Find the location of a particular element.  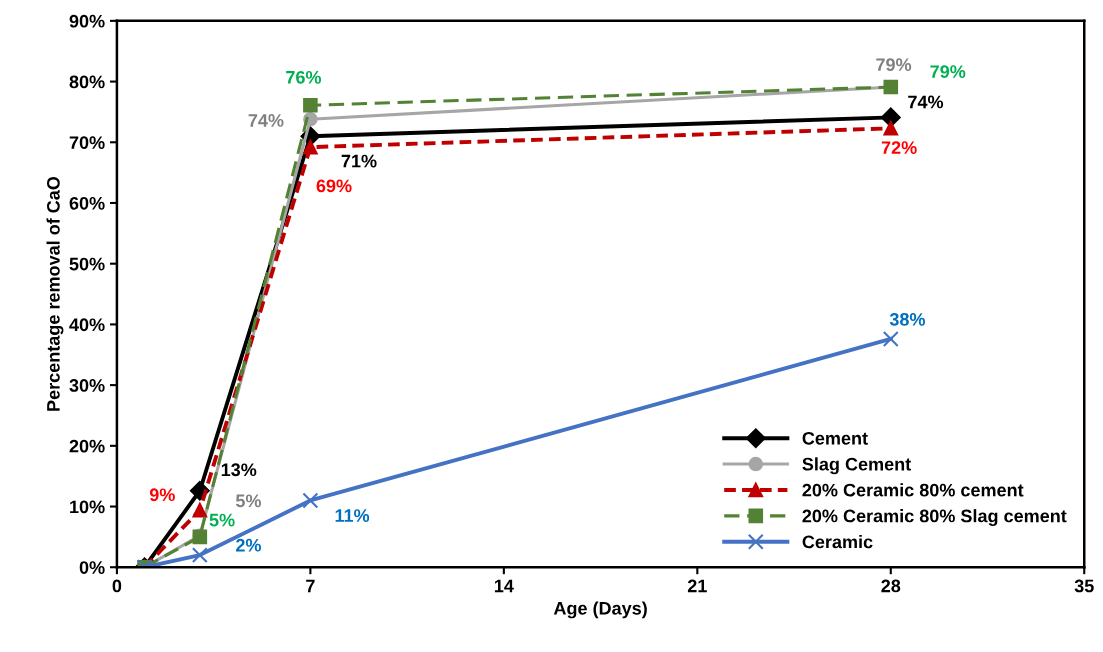

y-tick-label: 70% is located at coordinates (87, 142).